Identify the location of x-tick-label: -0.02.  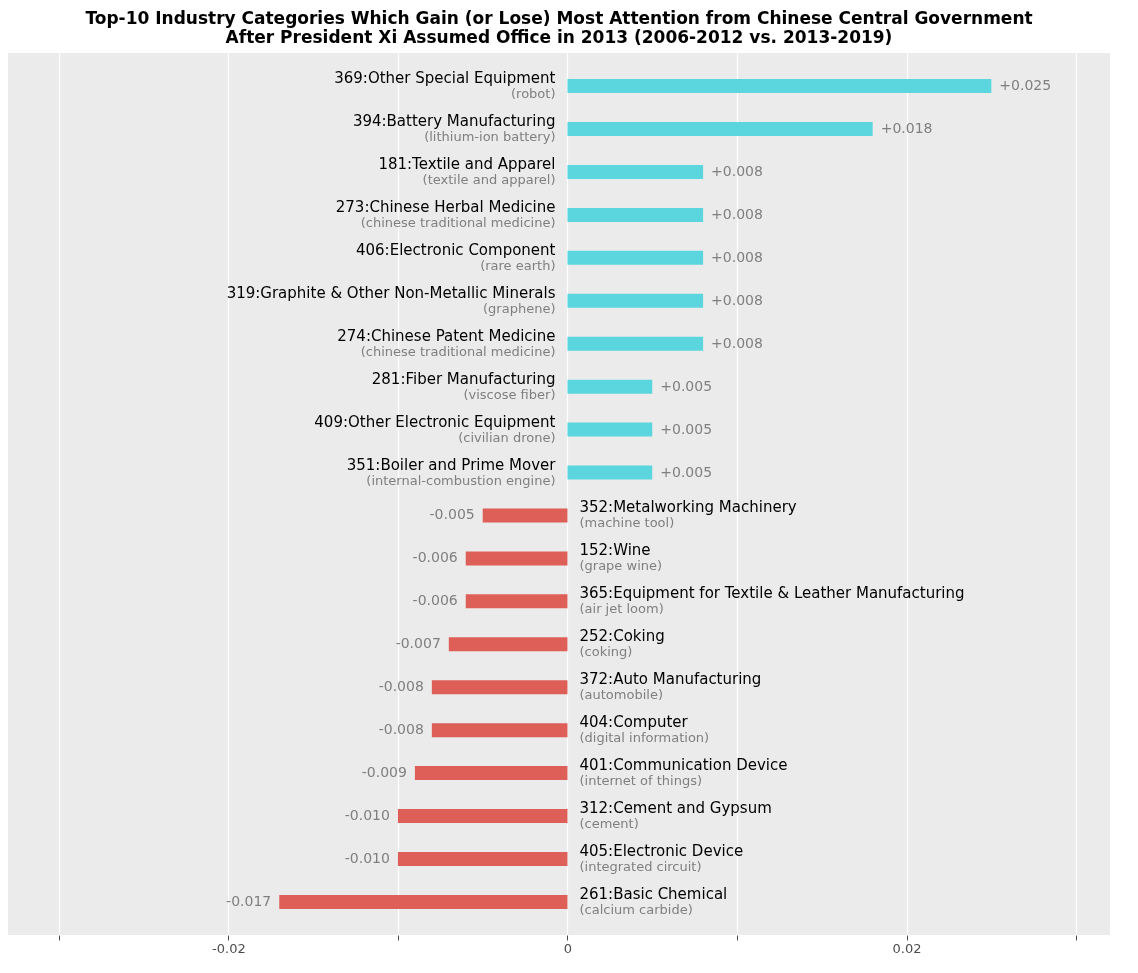
(229, 948).